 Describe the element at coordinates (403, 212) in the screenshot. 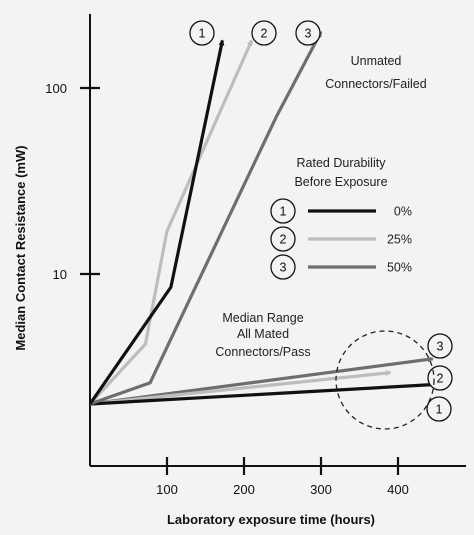

I see `legend-entry-label: 0%` at that location.